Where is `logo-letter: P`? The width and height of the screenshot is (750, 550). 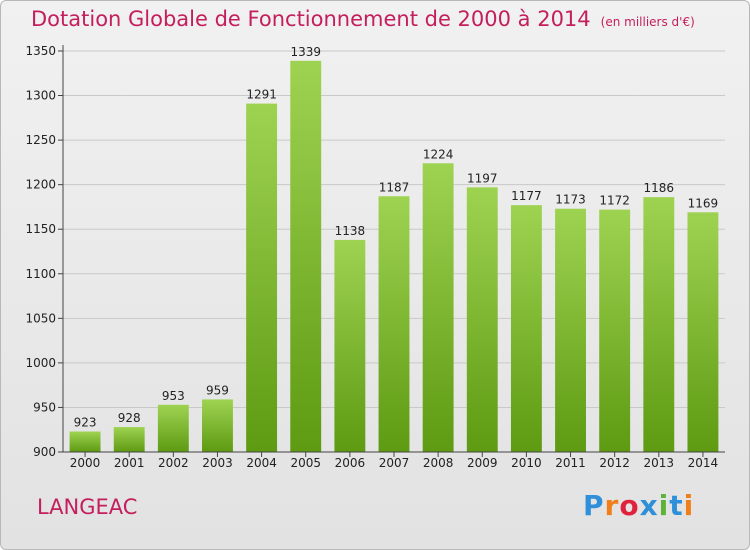
logo-letter: P is located at coordinates (594, 505).